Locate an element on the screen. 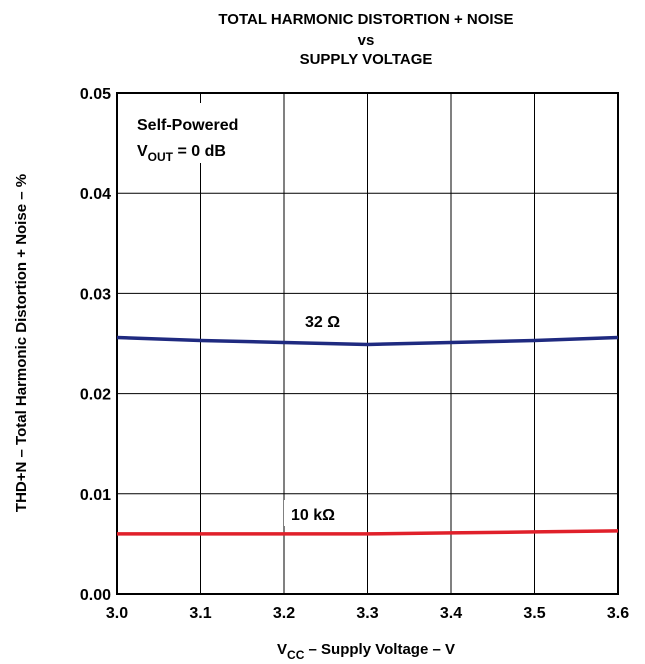 The width and height of the screenshot is (645, 664). x-tick-label: 3.0 is located at coordinates (117, 613).